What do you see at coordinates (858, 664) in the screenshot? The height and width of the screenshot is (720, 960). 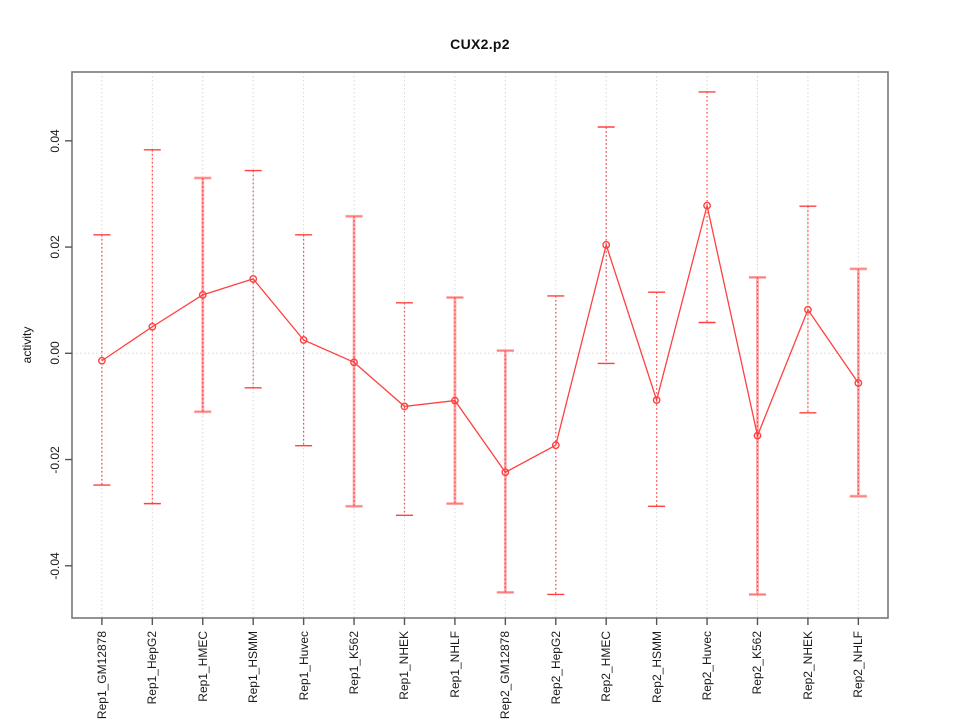 I see `x-tick-label: Rep2_NHLF` at bounding box center [858, 664].